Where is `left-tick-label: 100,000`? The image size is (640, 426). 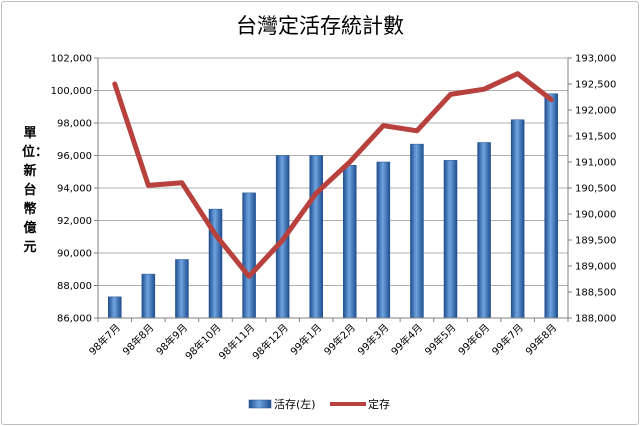 left-tick-label: 100,000 is located at coordinates (71, 91).